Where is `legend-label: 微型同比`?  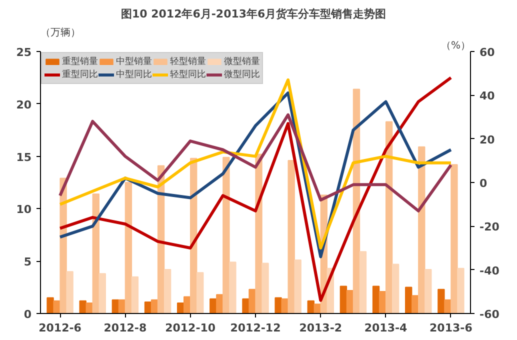 legend-label: 微型同比 is located at coordinates (242, 74).